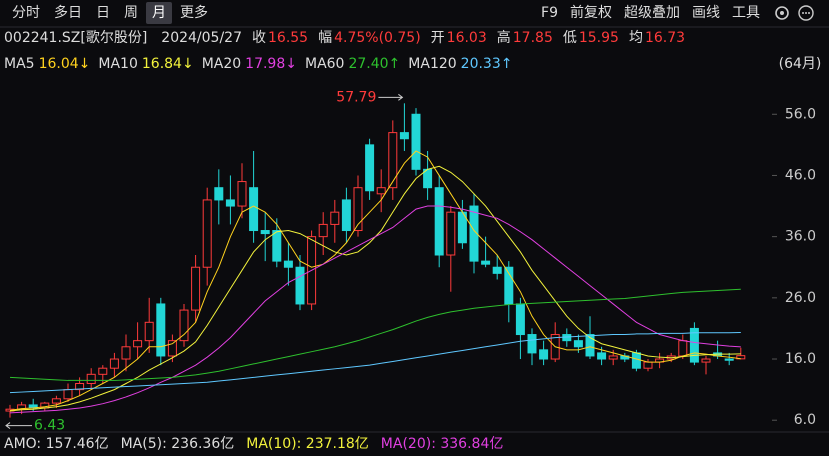  Describe the element at coordinates (805, 420) in the screenshot. I see `y-tick-label: 6.0` at that location.